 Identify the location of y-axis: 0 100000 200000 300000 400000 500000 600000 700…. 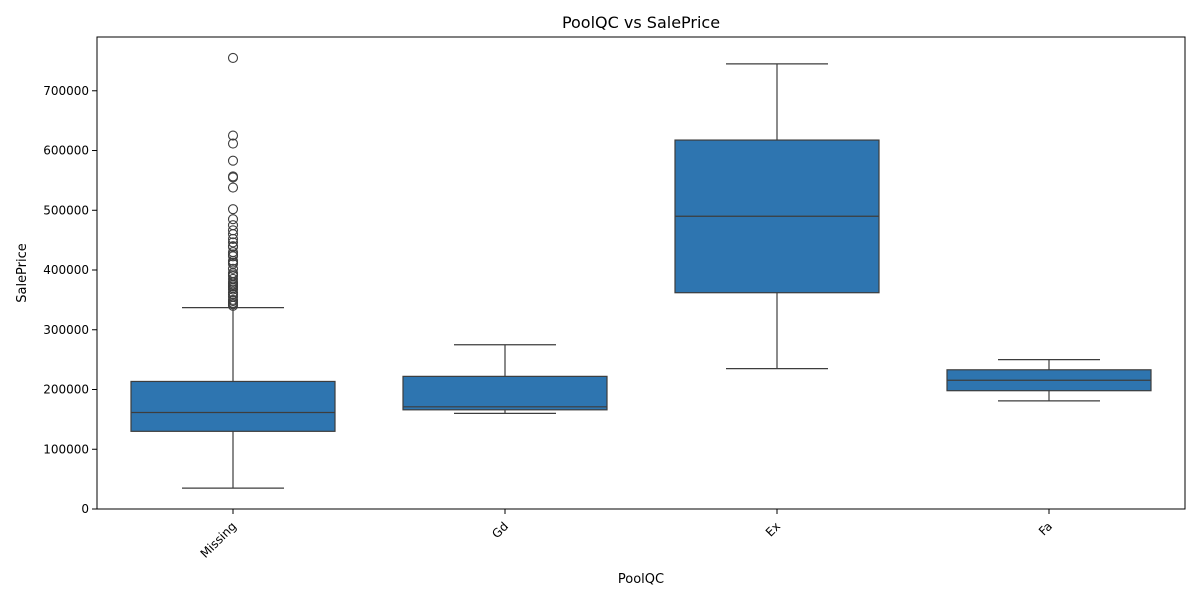
(70, 300).